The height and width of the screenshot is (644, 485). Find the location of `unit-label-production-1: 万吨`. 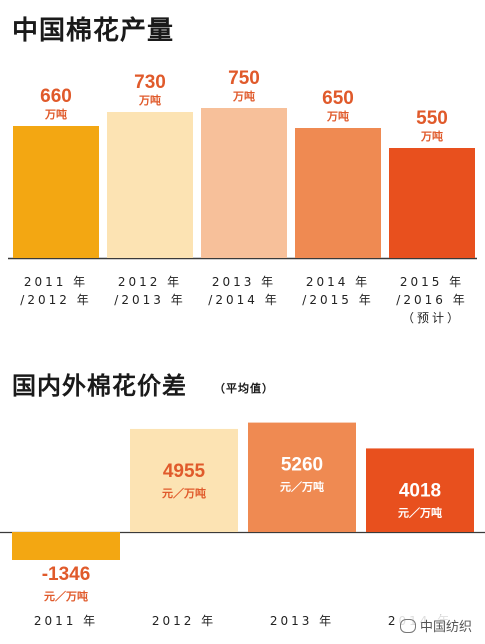

unit-label-production-1: 万吨 is located at coordinates (149, 100).